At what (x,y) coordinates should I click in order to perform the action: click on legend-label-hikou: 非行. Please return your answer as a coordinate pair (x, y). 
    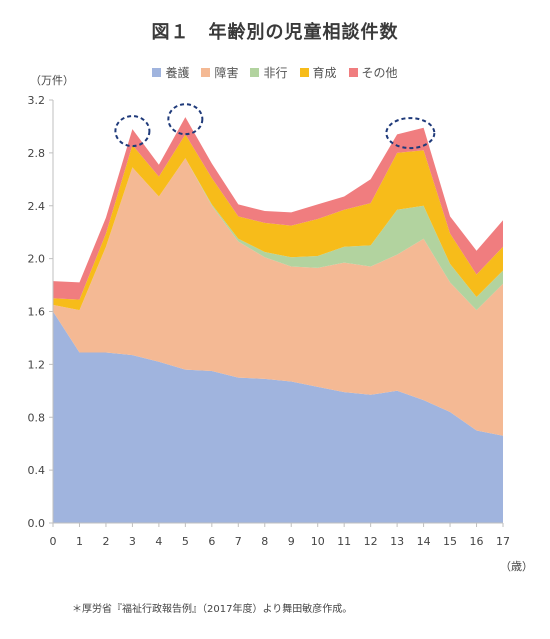
    Looking at the image, I should click on (275, 73).